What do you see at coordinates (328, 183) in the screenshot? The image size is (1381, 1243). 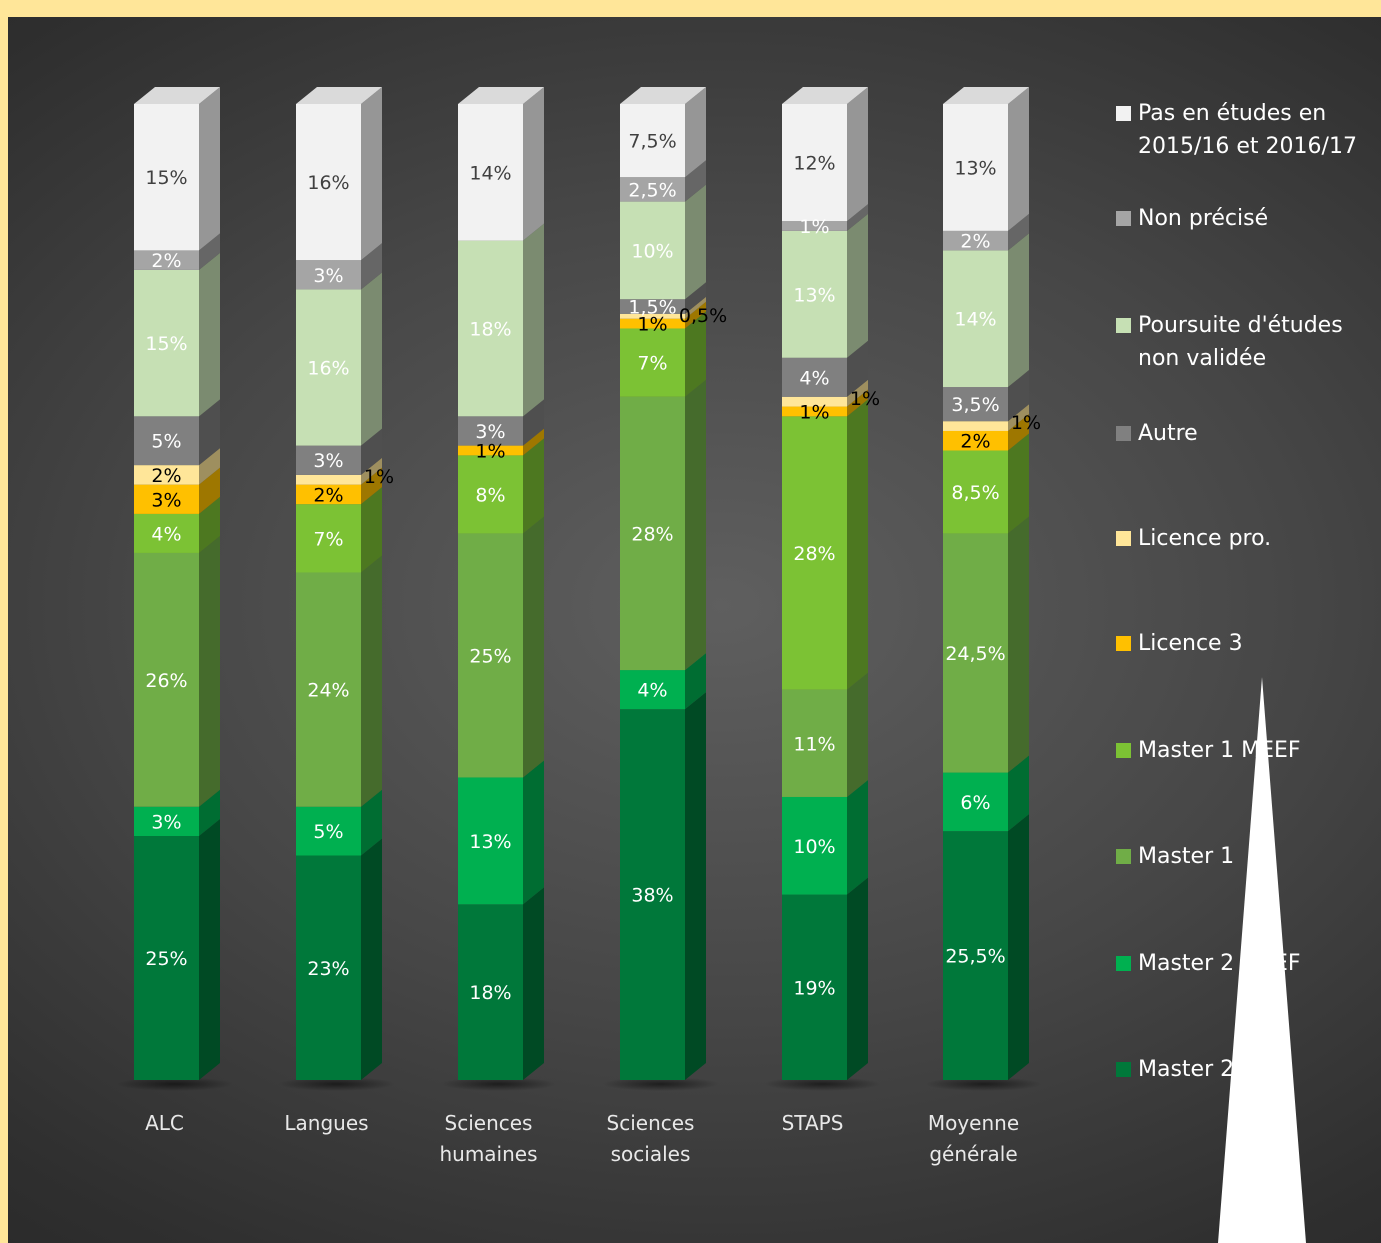 I see `data-label: 16%` at bounding box center [328, 183].